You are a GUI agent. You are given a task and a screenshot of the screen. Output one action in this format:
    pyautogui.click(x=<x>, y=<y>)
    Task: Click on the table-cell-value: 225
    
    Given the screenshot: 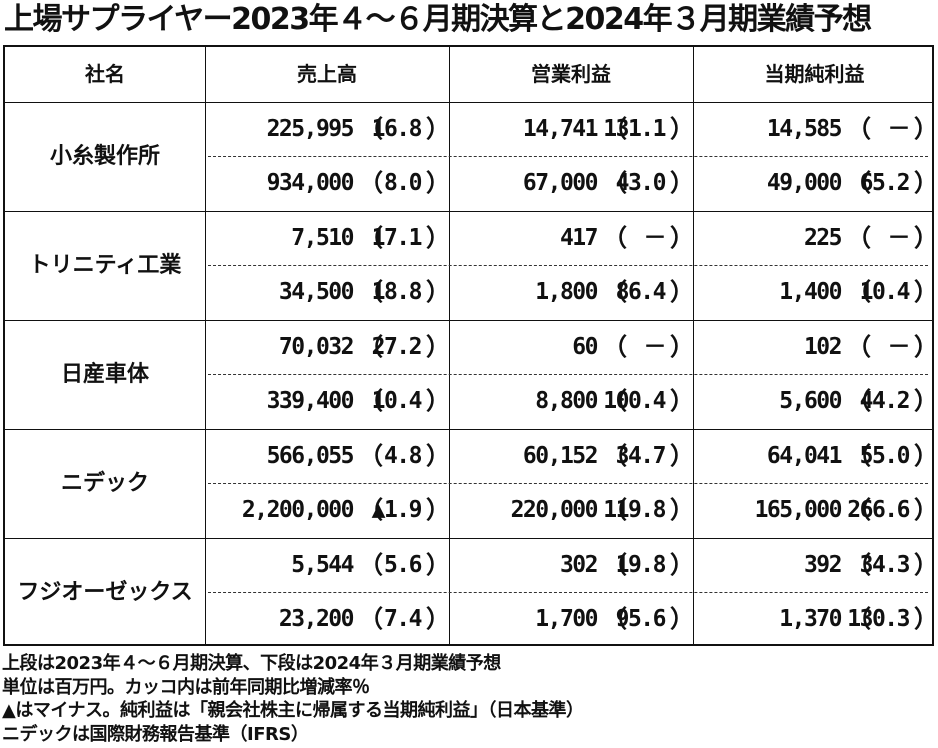 What is the action you would take?
    pyautogui.click(x=823, y=238)
    